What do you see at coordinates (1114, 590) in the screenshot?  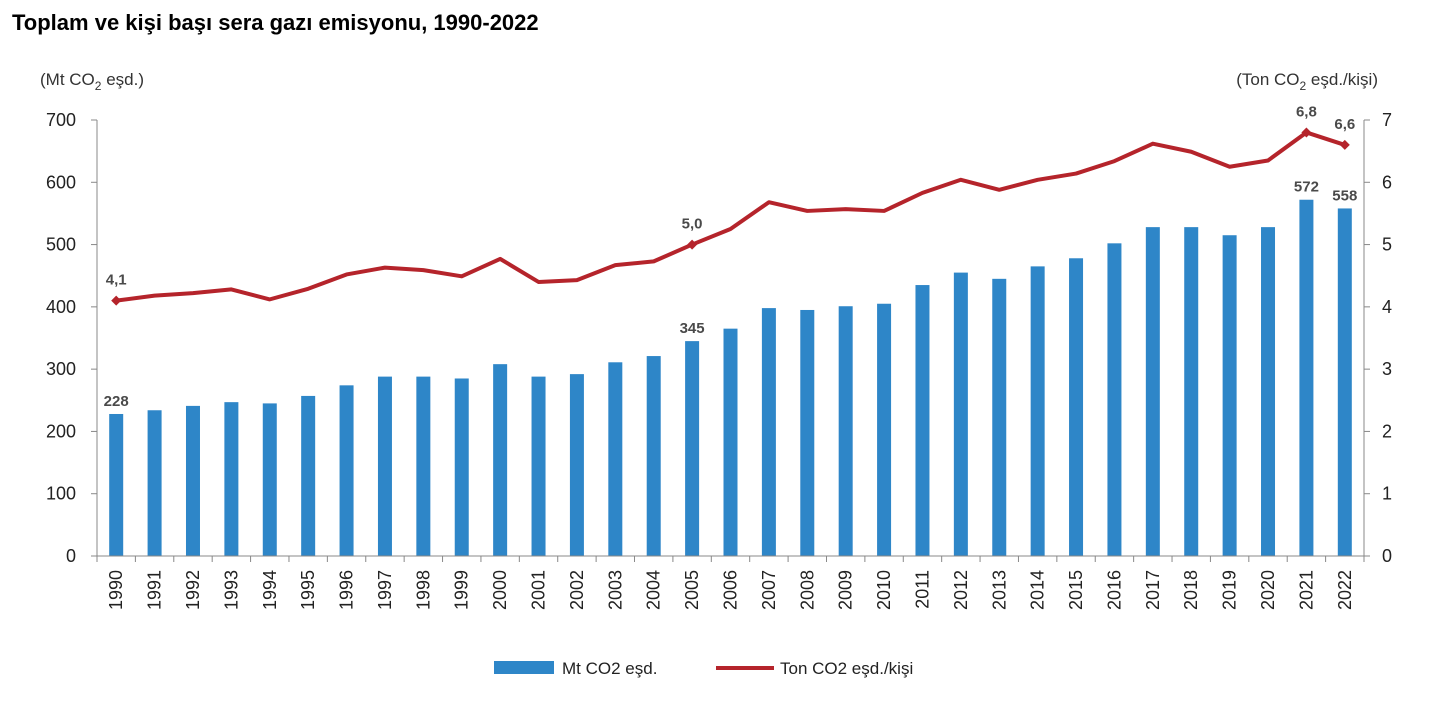 I see `x-tick-label: 2016` at bounding box center [1114, 590].